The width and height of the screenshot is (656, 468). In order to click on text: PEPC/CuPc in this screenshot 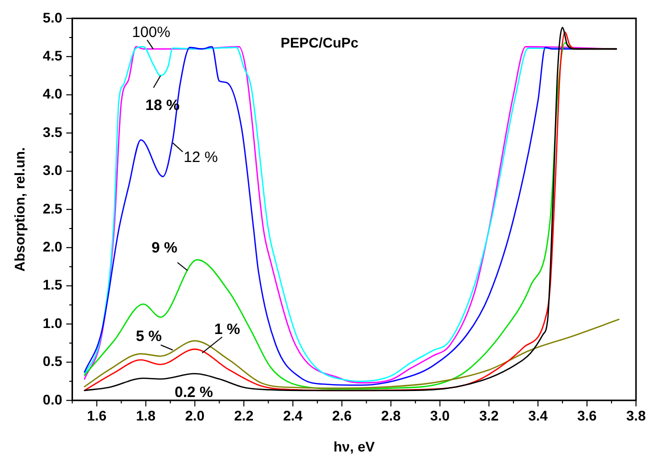, I will do `click(319, 42)`.